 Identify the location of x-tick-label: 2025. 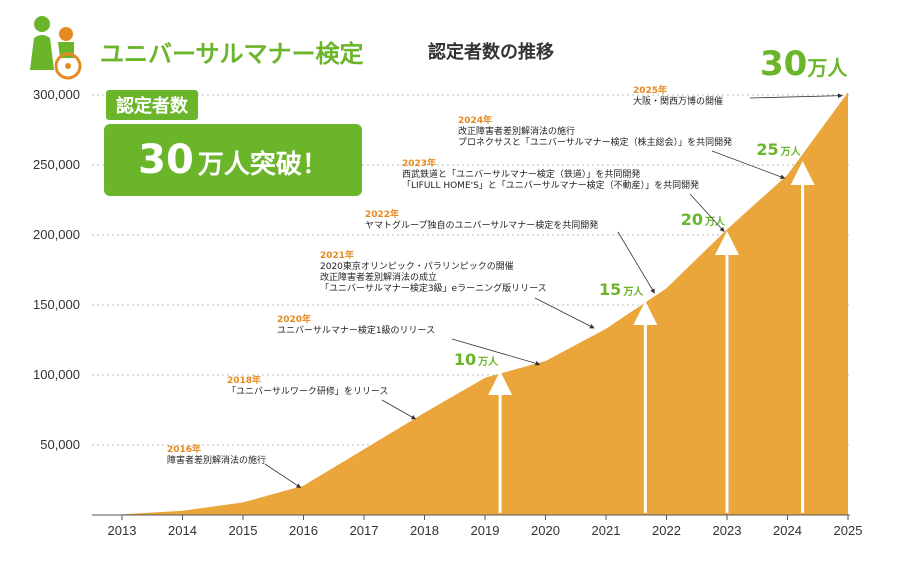
(848, 530).